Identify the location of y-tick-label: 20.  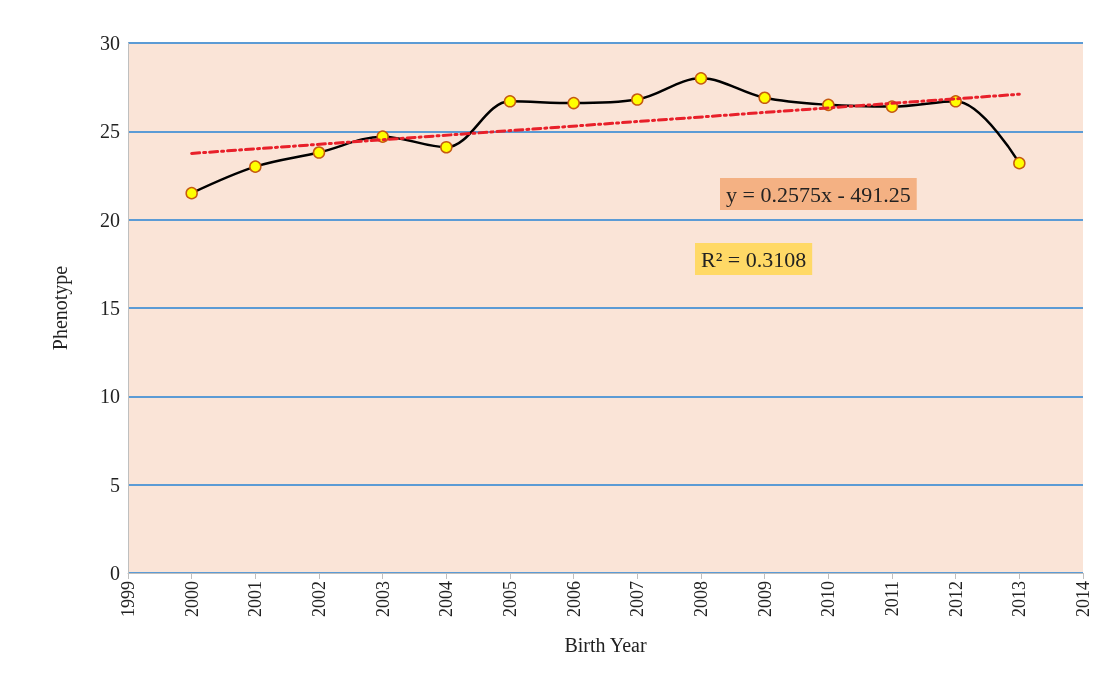
(110, 219).